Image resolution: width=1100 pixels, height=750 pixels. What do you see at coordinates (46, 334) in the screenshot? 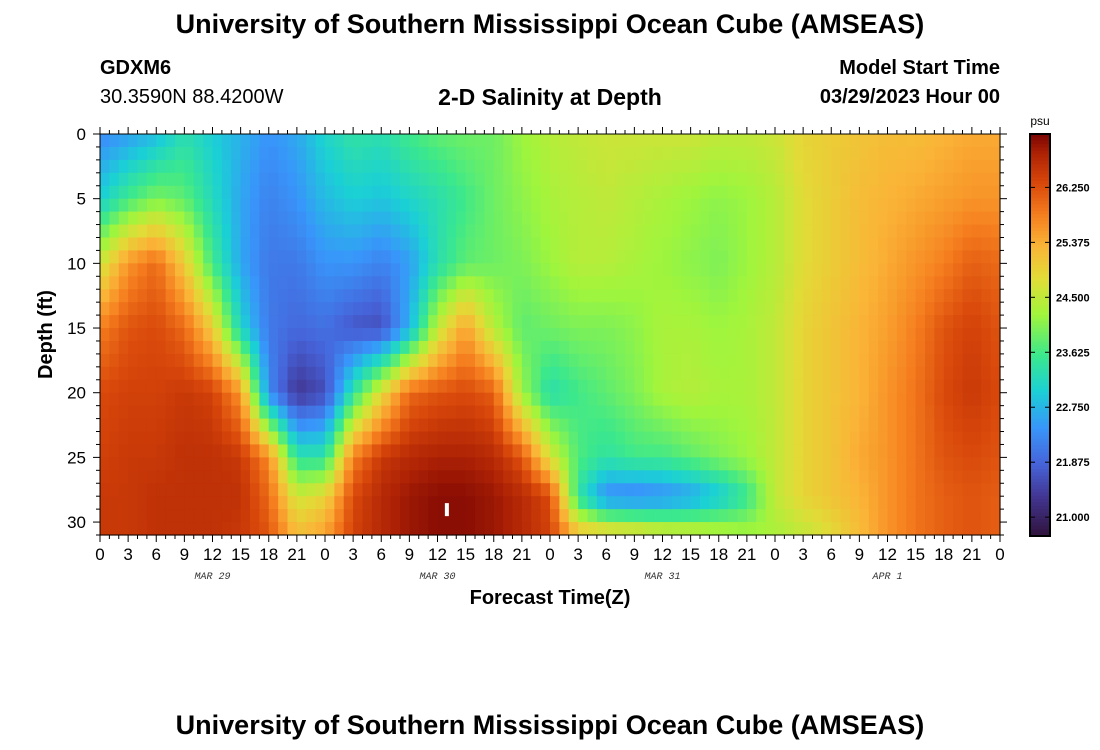
I see `y-axis-label: Depth (ft)` at bounding box center [46, 334].